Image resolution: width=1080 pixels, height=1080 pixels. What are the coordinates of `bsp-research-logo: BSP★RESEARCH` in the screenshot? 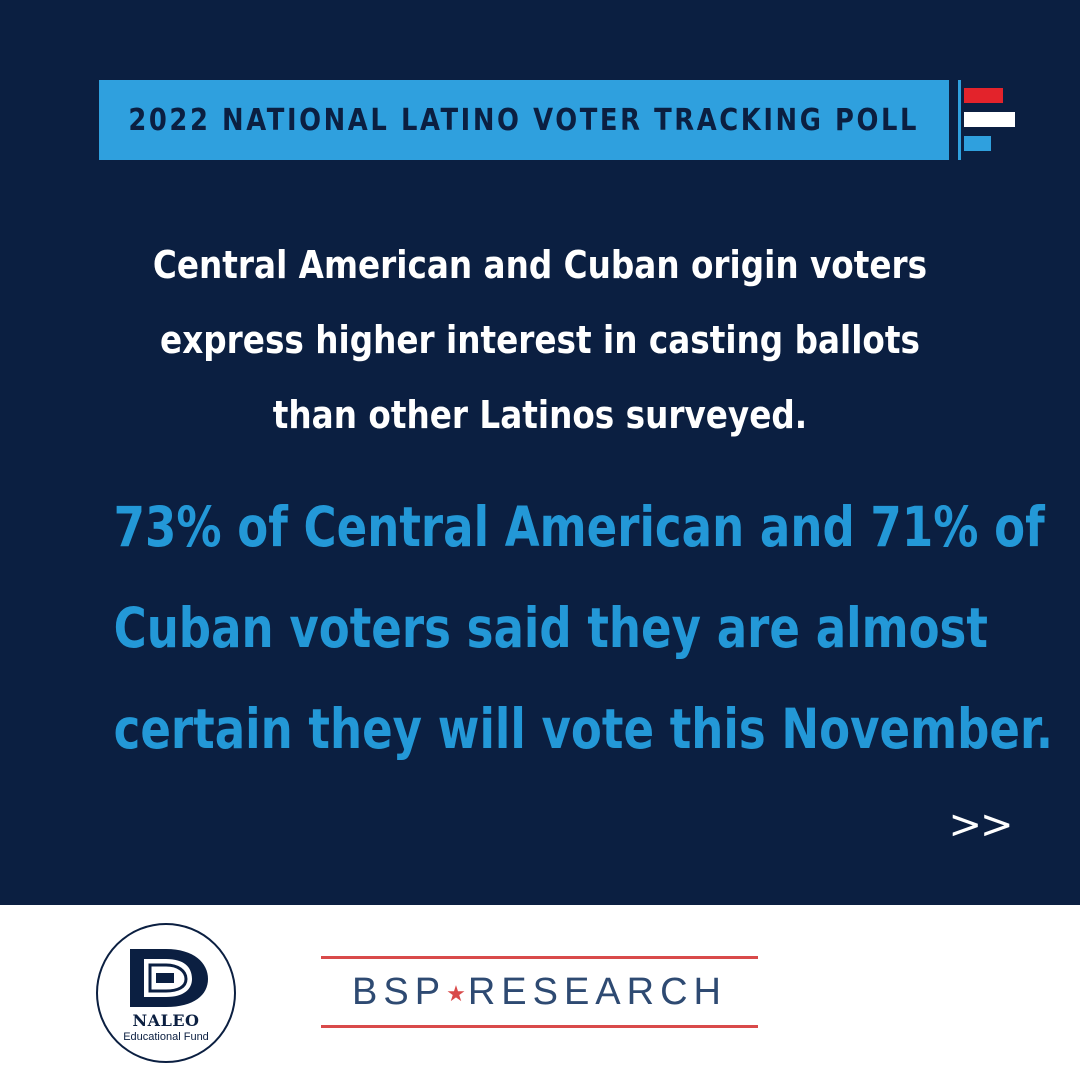 It's located at (539, 992).